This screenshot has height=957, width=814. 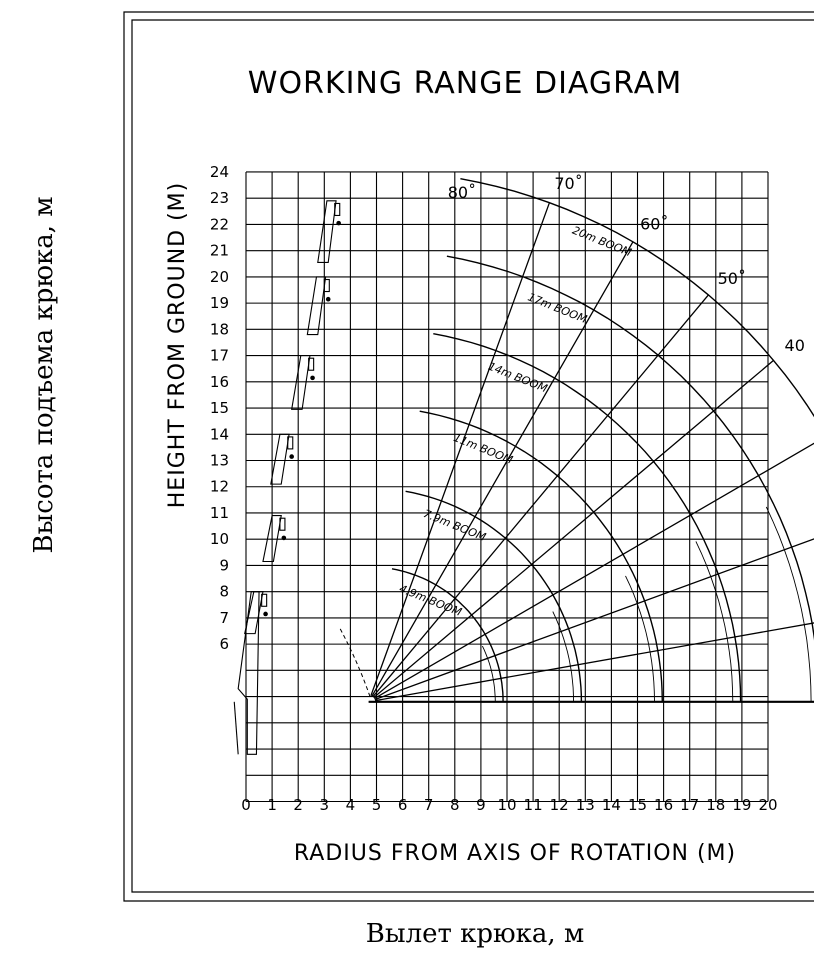 What do you see at coordinates (795, 345) in the screenshot?
I see `angle-label: 40` at bounding box center [795, 345].